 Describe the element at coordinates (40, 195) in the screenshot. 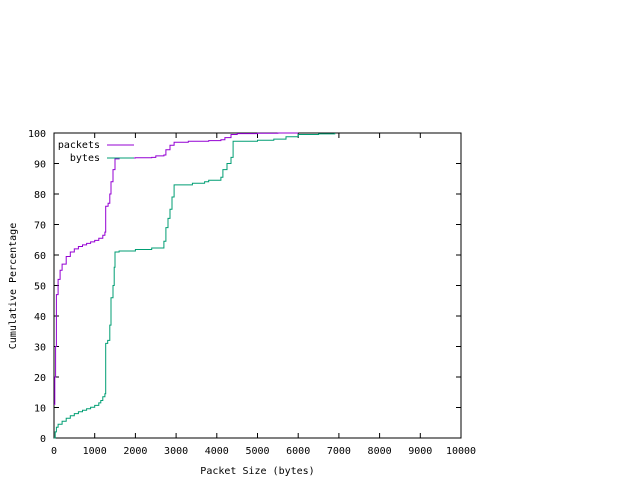

I see `y-tick-label: 80` at that location.